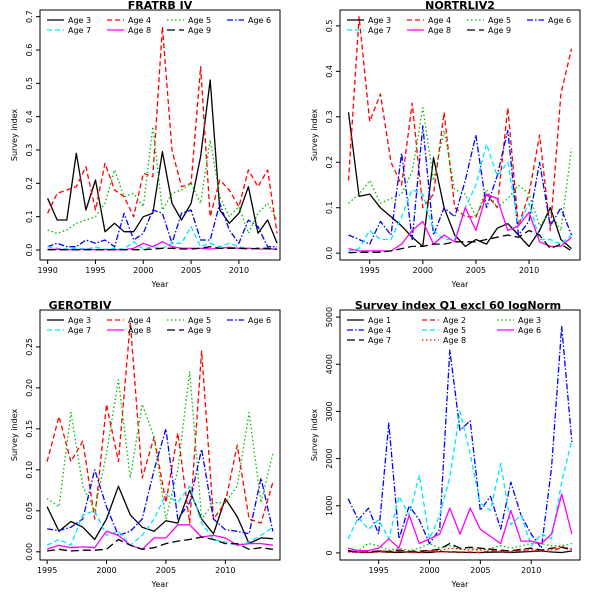  Describe the element at coordinates (29, 16) in the screenshot. I see `y-tick-label: 0.7` at that location.